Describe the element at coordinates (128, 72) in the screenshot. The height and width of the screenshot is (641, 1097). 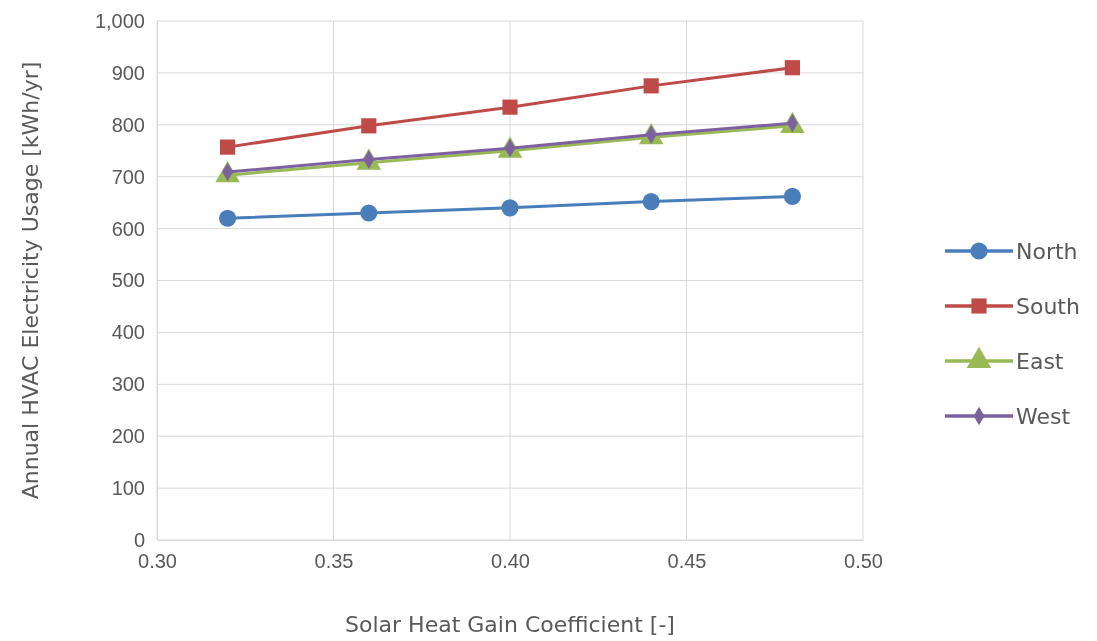
I see `y-tick-label: 900` at that location.